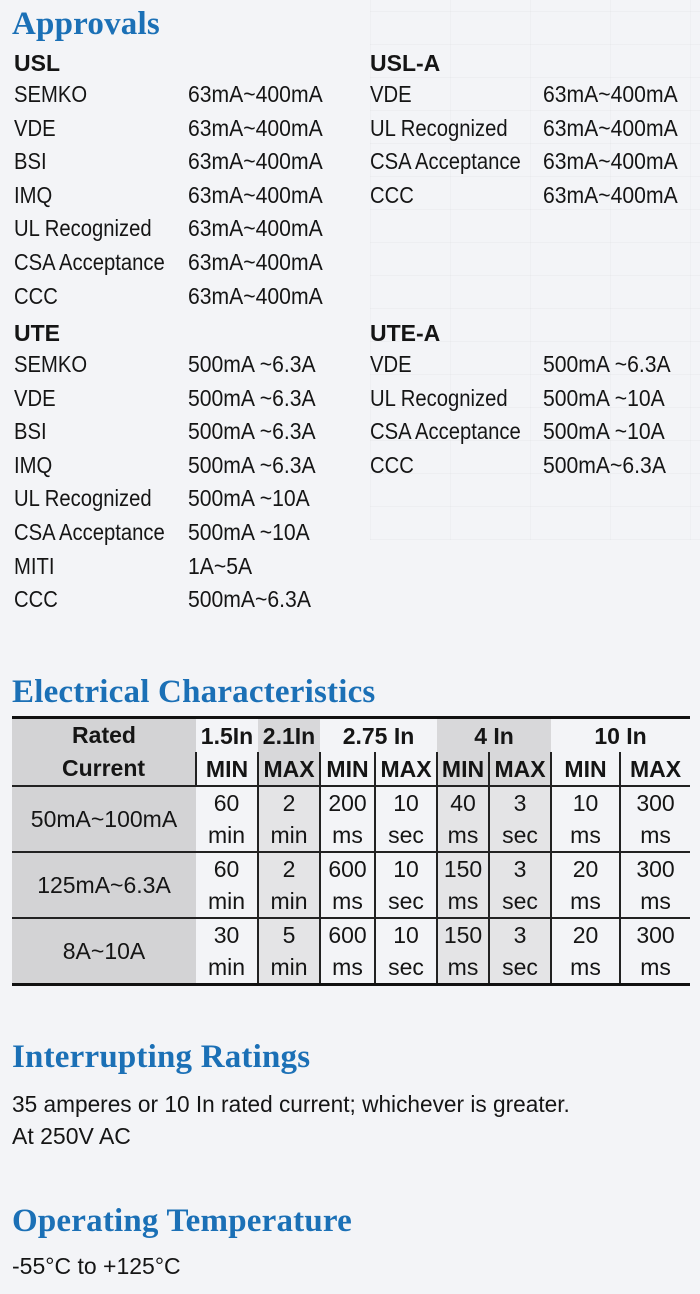  What do you see at coordinates (184, 365) in the screenshot?
I see `approval-row: SEMKO 500mA ~6.3A` at bounding box center [184, 365].